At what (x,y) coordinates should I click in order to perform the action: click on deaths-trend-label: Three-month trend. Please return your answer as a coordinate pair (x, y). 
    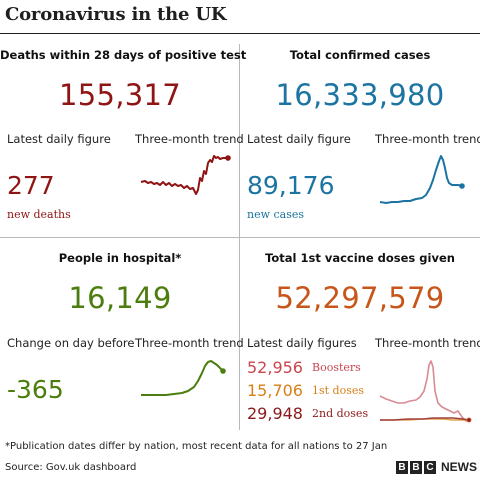
    Looking at the image, I should click on (189, 139).